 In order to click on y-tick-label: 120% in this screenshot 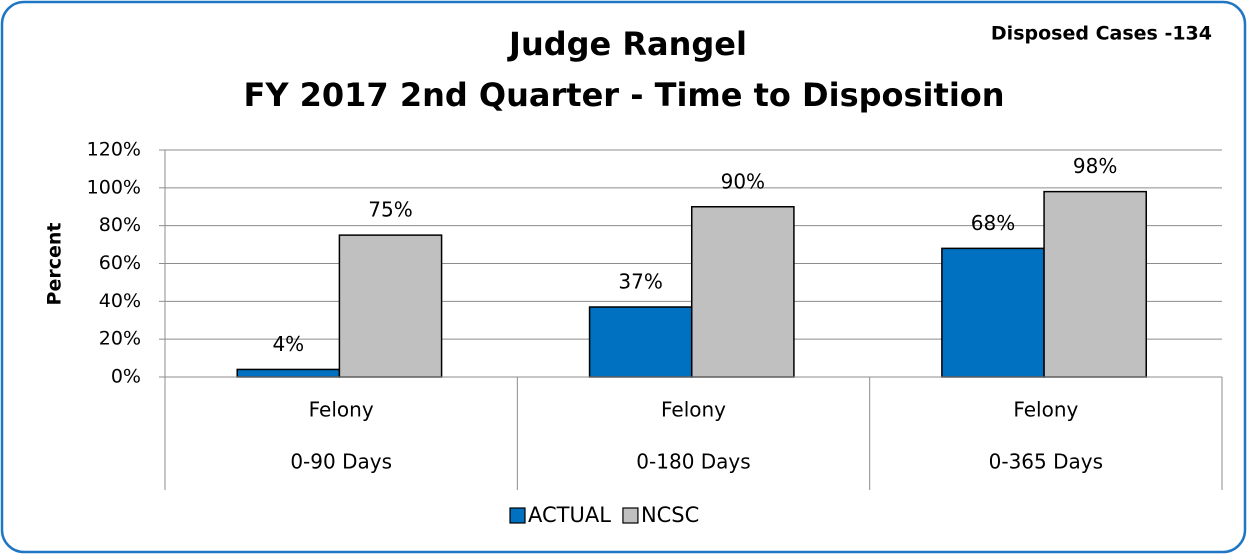, I will do `click(114, 150)`.